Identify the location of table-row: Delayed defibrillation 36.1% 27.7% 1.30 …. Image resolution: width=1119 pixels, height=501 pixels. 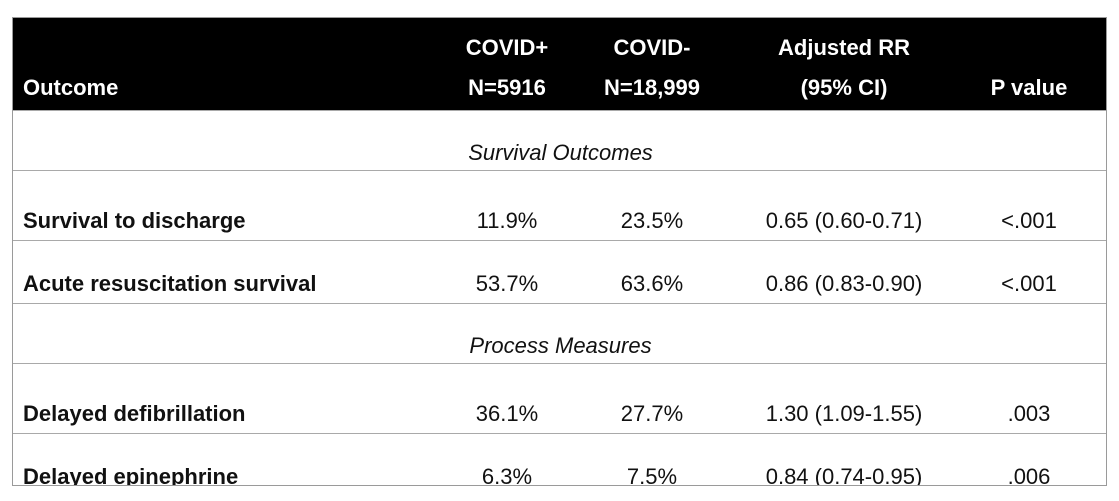
(559, 397).